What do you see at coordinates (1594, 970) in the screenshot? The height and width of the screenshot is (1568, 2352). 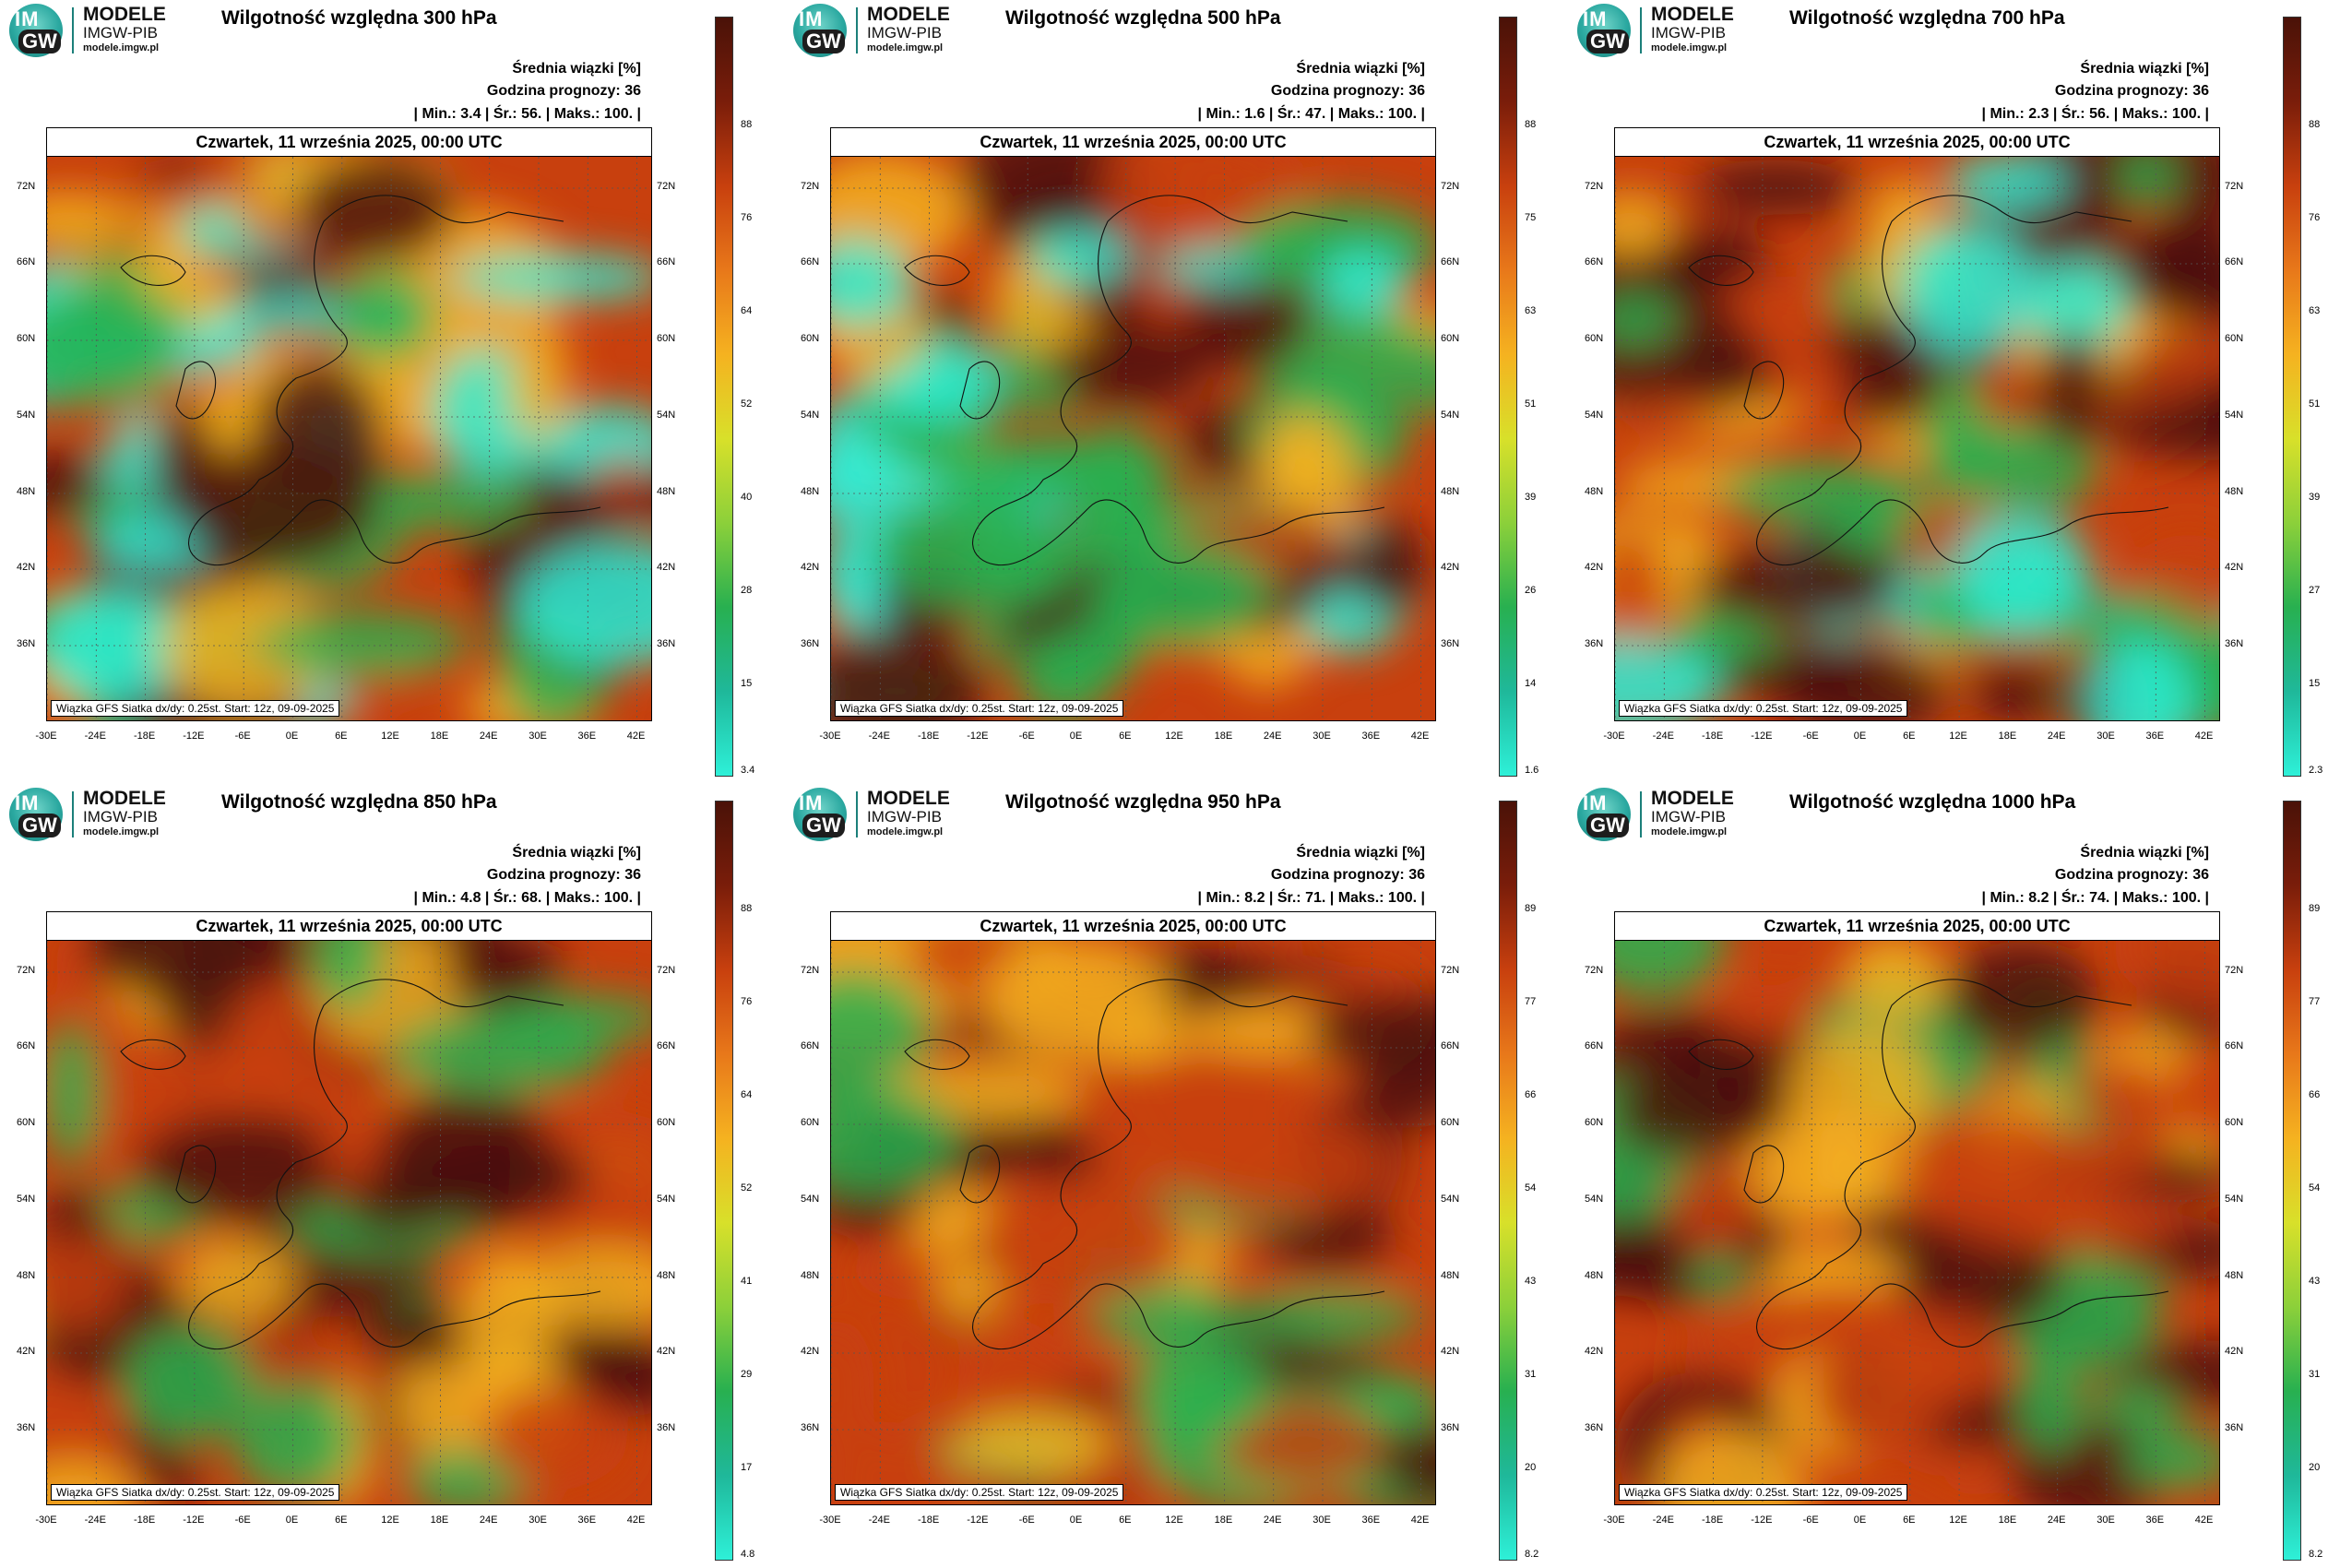 I see `lat-label-left: 72N` at bounding box center [1594, 970].